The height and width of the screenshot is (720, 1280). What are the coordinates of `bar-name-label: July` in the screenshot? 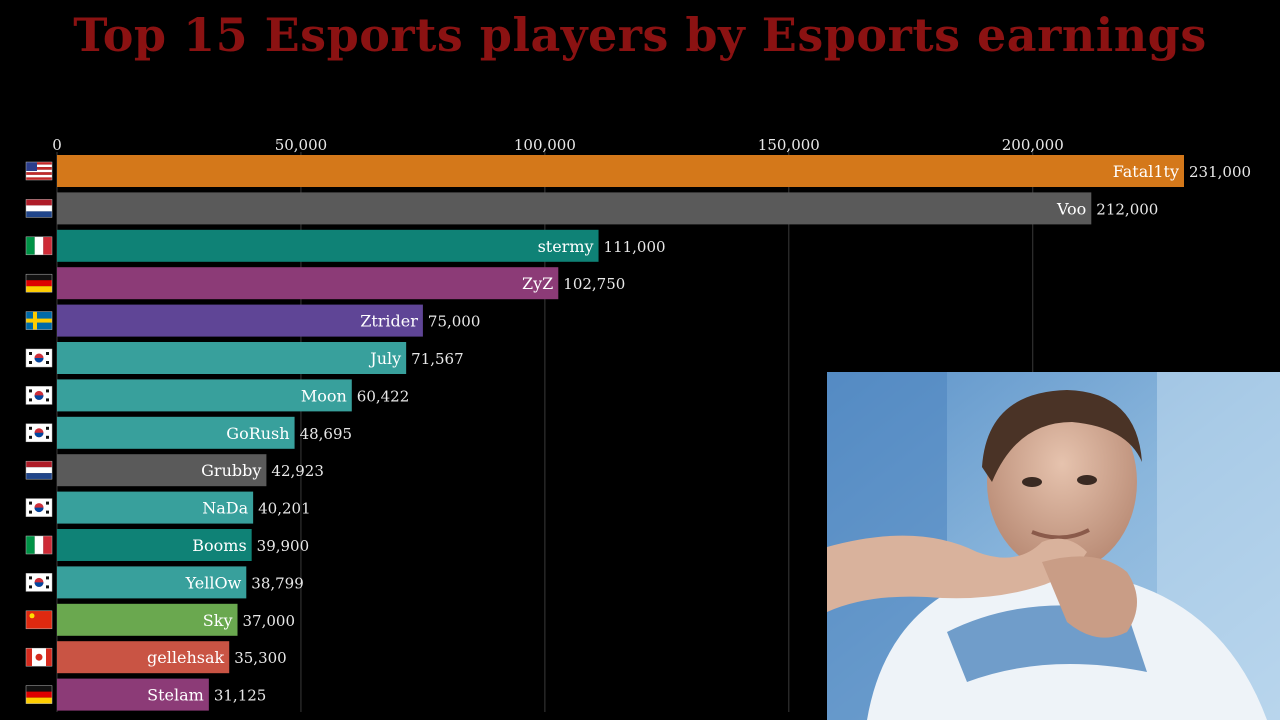 It's located at (384, 358).